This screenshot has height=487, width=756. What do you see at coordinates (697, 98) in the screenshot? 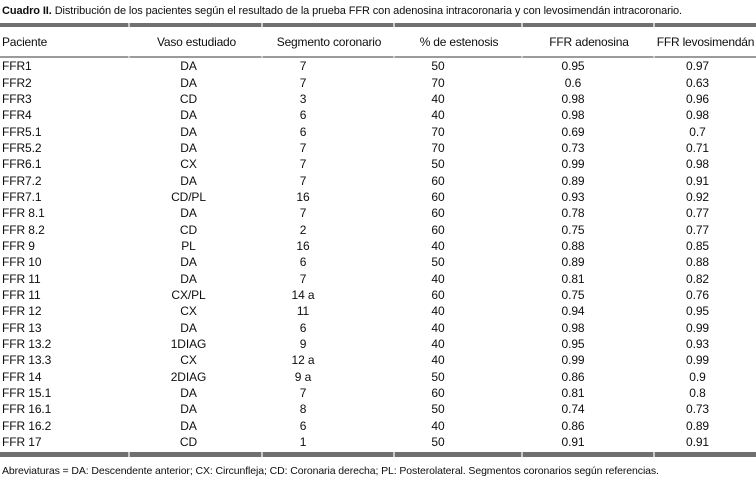
I see `table-cell: 0.96` at bounding box center [697, 98].